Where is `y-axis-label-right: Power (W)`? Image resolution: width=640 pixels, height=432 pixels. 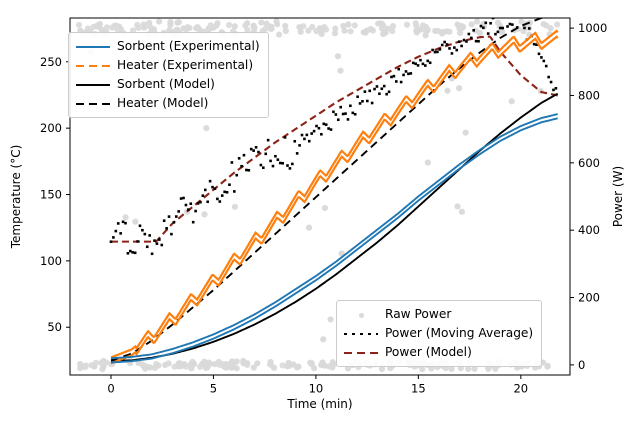
y-axis-label-right: Power (W) is located at coordinates (618, 196).